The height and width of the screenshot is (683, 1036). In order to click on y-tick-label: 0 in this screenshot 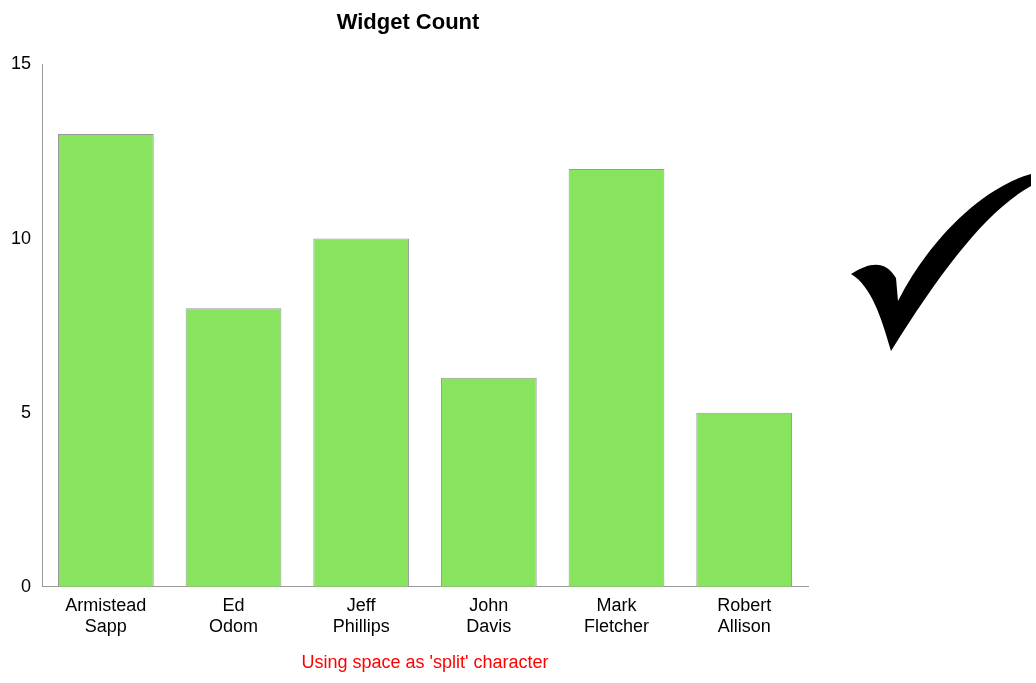, I will do `click(26, 585)`.